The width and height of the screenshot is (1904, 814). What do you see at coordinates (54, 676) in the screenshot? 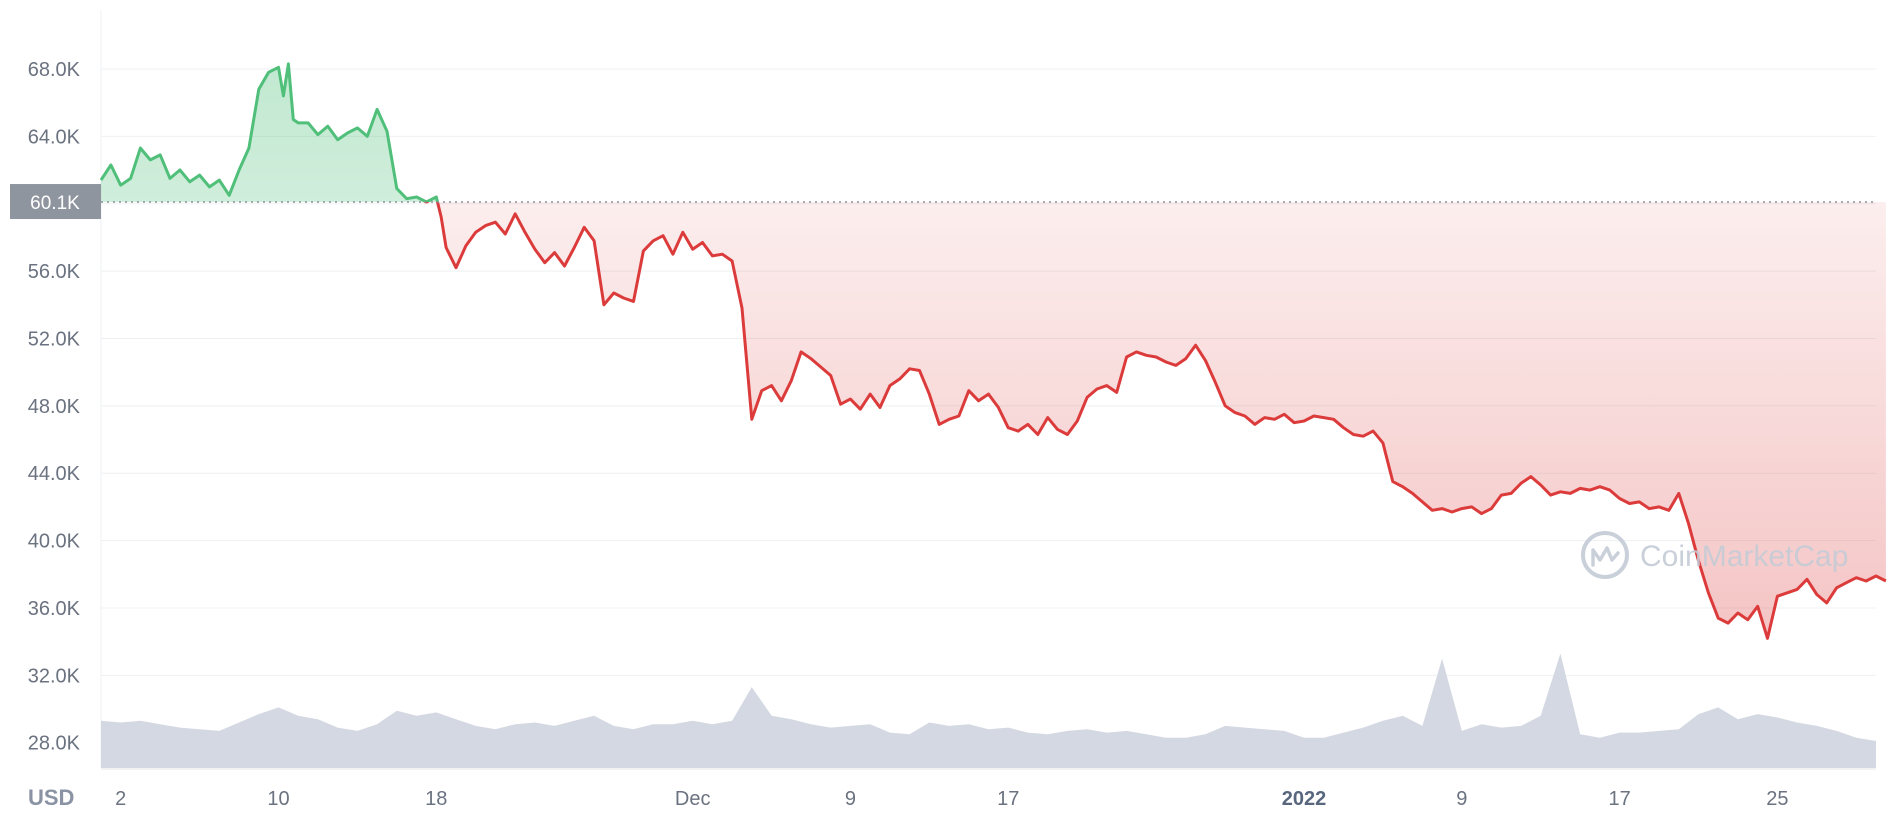
I see `y-tick-label: 32.0K` at bounding box center [54, 676].